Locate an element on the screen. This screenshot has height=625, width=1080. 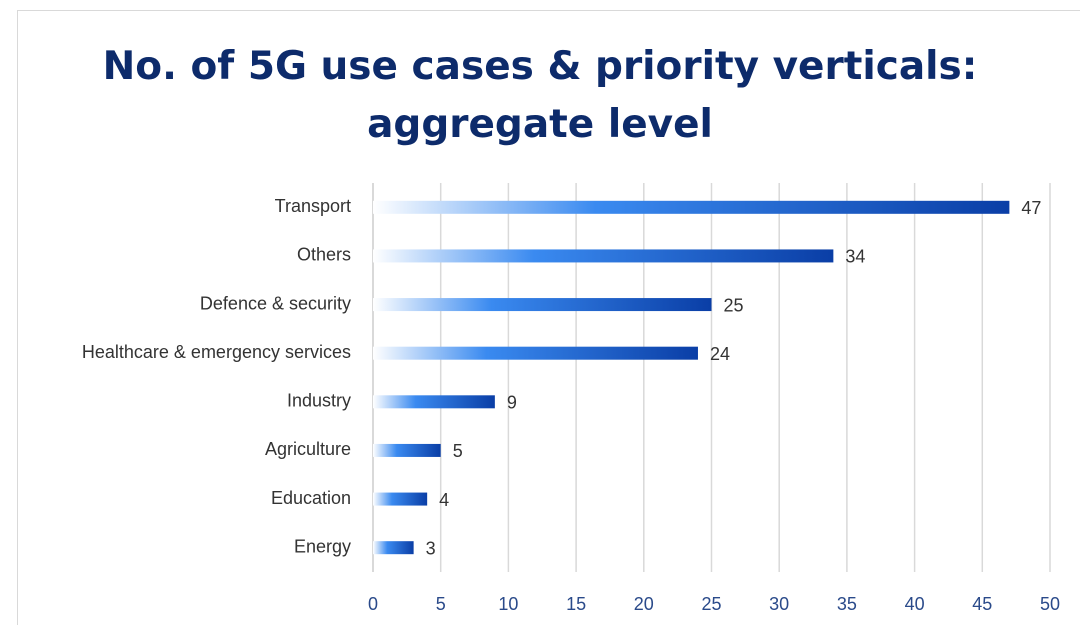
y-tick-label: Education is located at coordinates (311, 498).